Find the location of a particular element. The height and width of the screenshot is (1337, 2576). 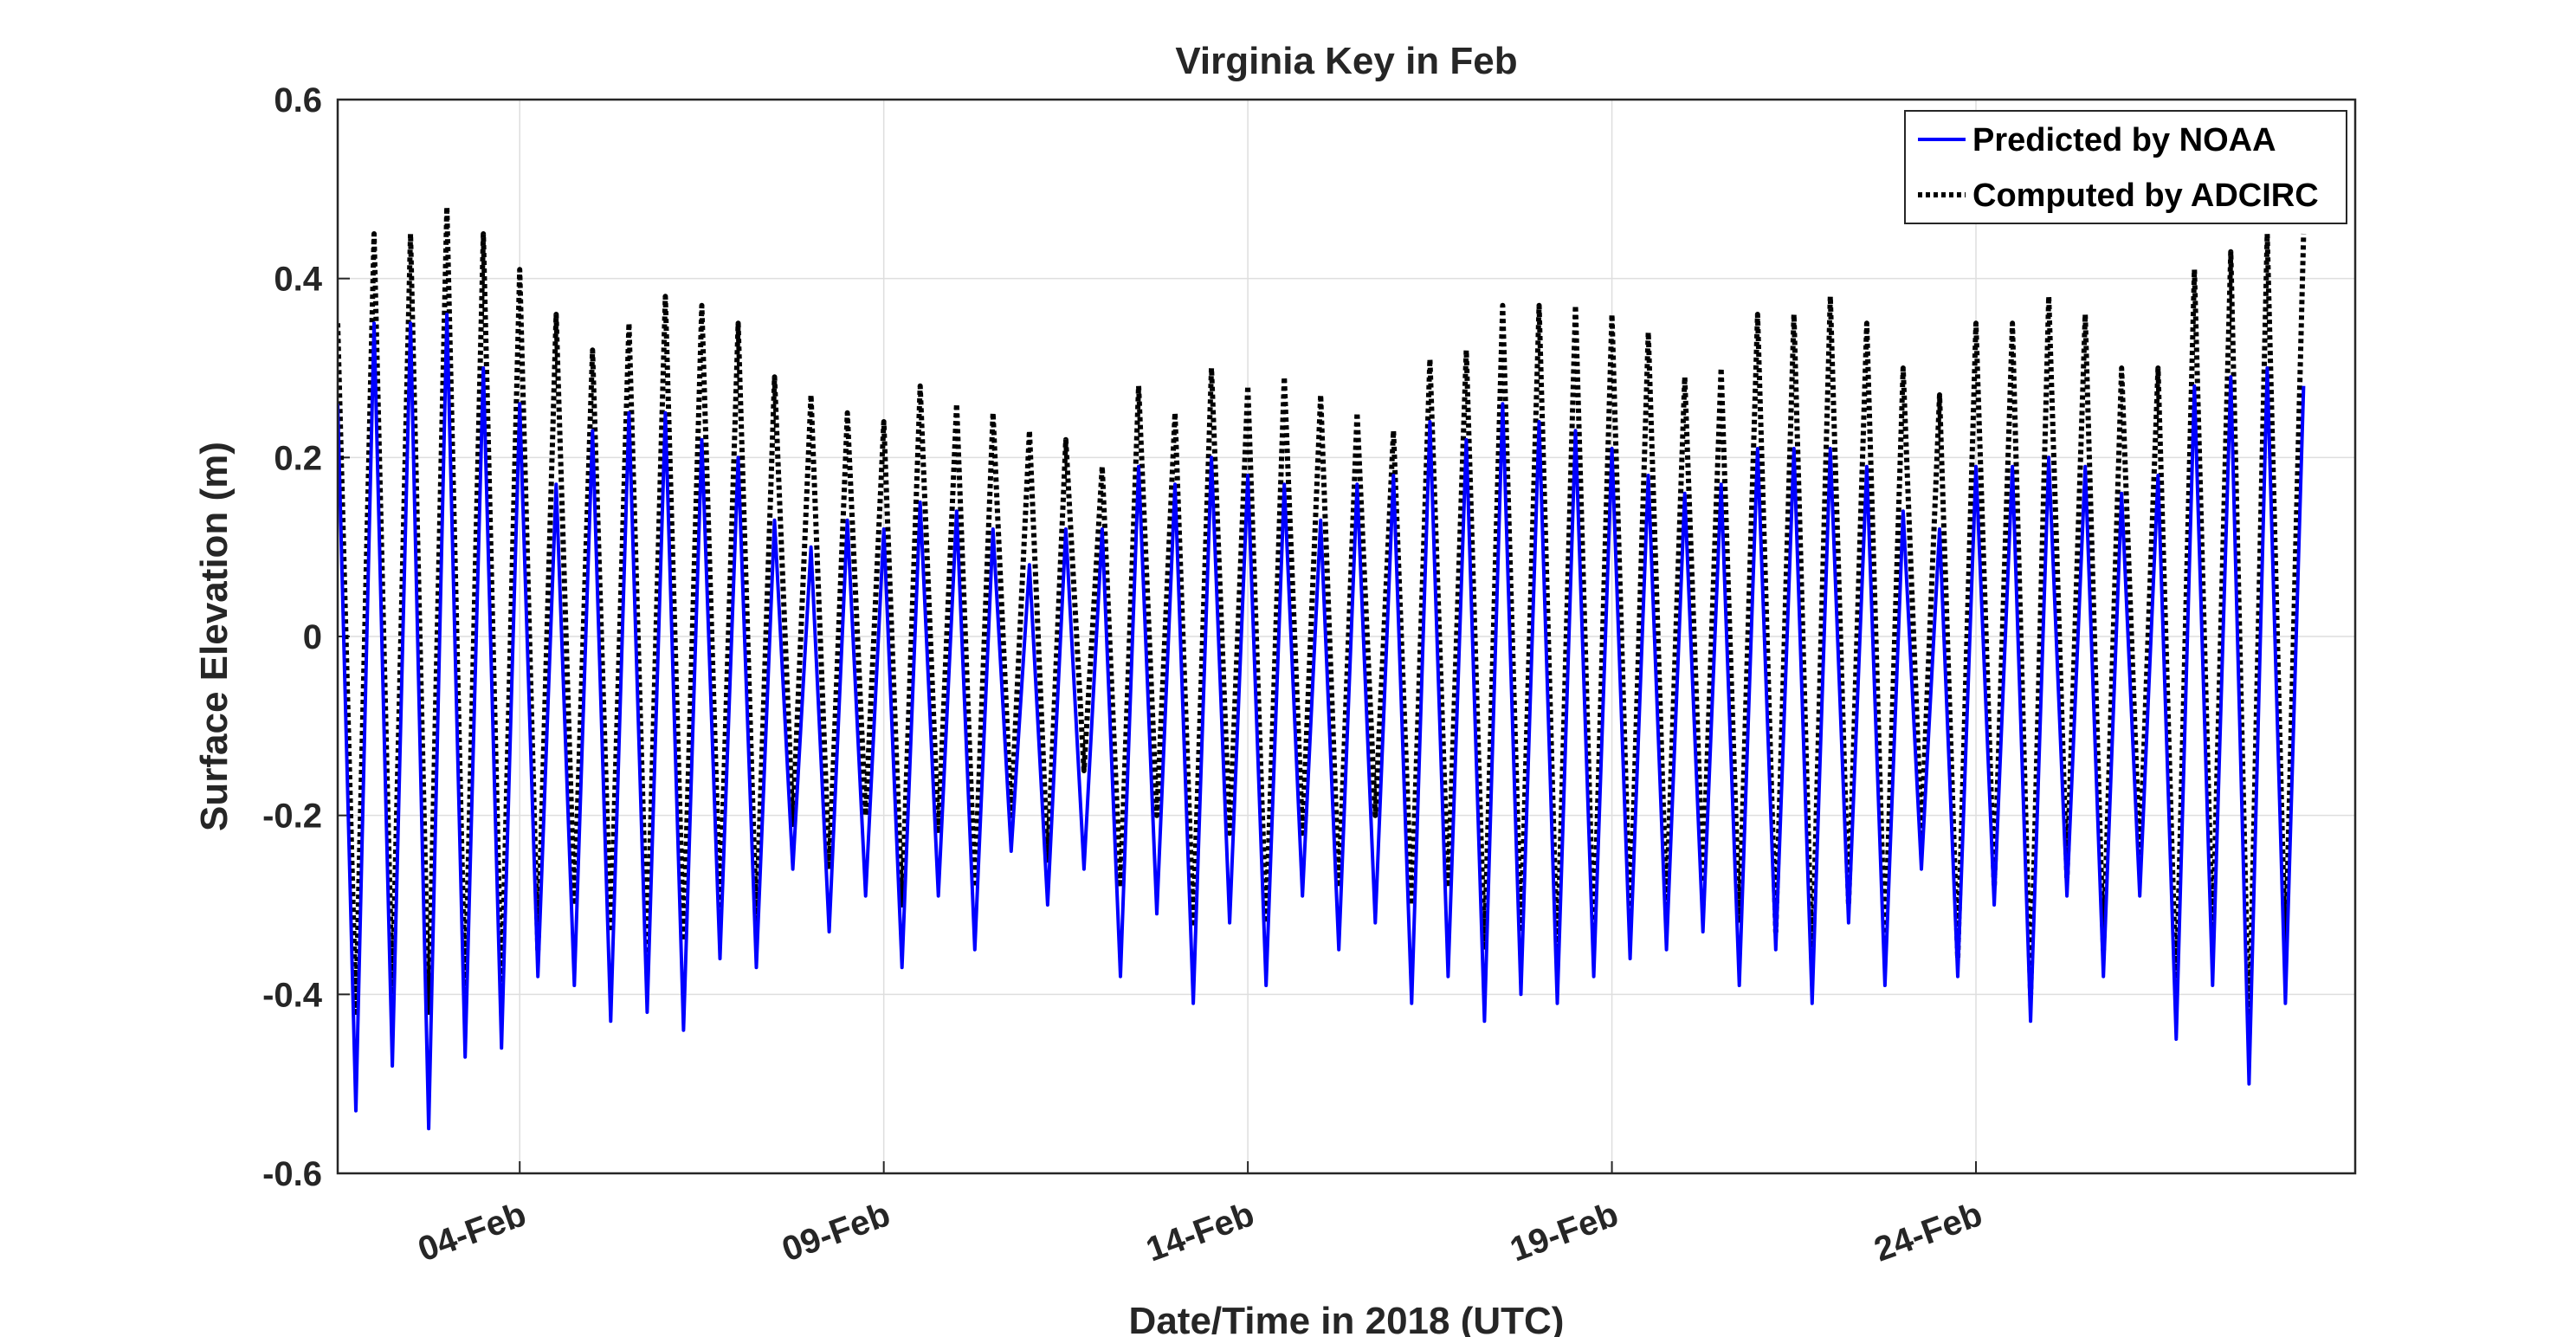

y-tick-label: -0.6 is located at coordinates (292, 1174).